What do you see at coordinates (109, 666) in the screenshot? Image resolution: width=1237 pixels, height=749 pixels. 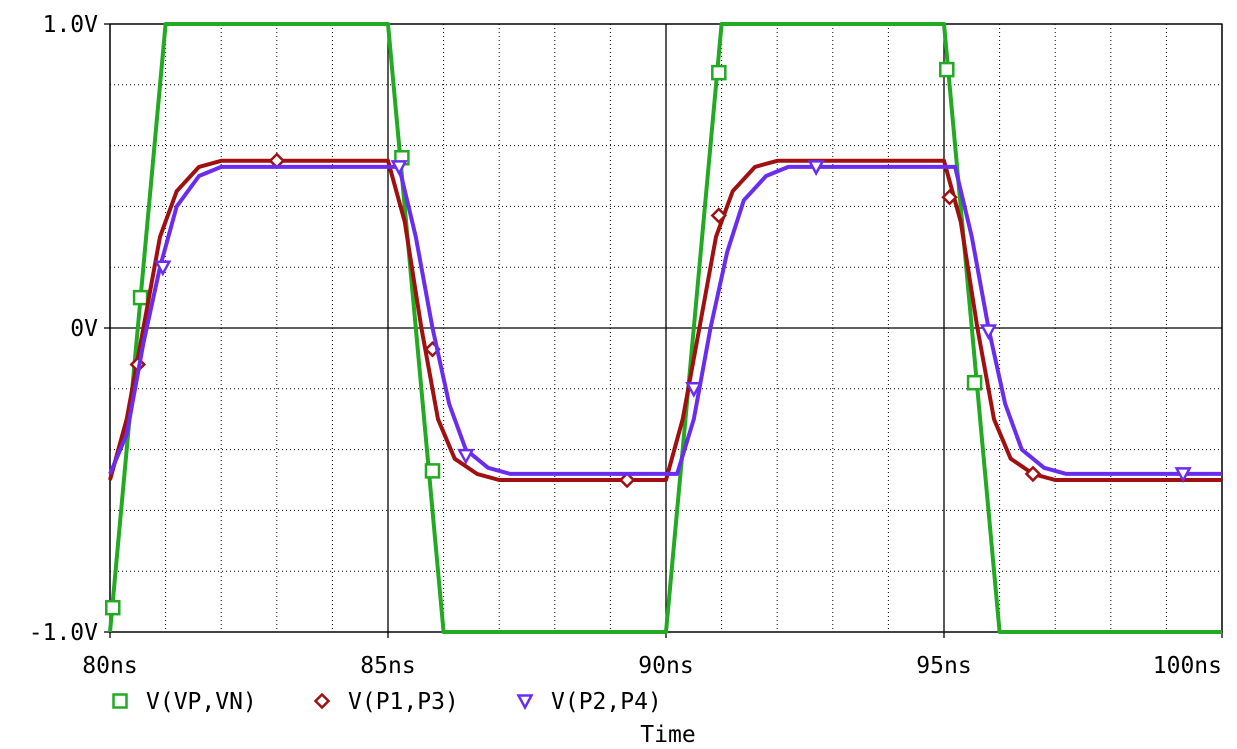 I see `x-tick-label: 80ns` at bounding box center [109, 666].